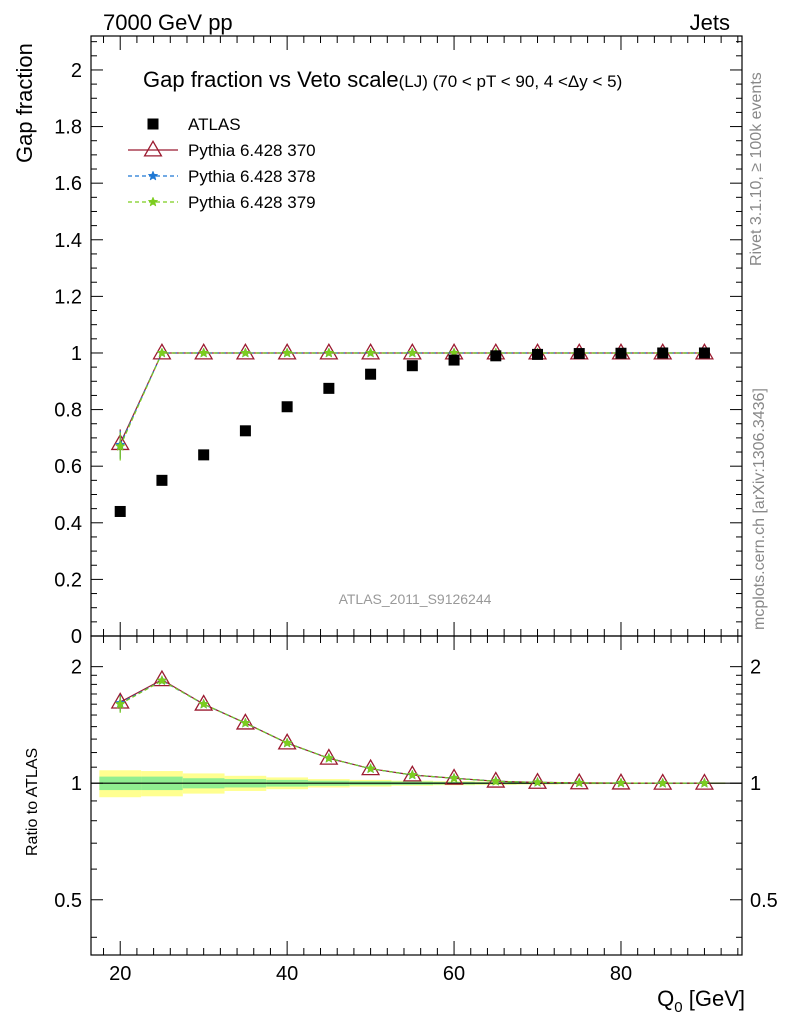 The image size is (786, 1024). I want to click on analysis-watermark: ATLAS_2011_S9126244, so click(415, 599).